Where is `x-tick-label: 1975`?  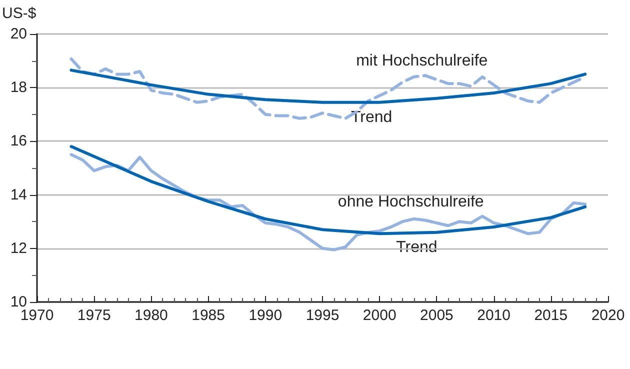
x-tick-label: 1975 is located at coordinates (94, 315).